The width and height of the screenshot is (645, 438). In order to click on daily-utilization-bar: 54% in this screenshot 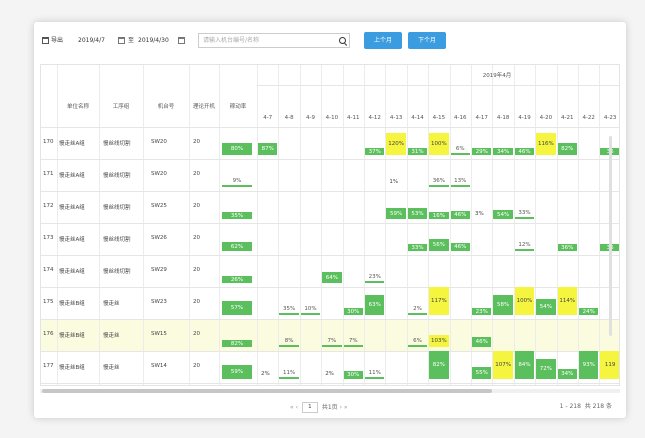, I will do `click(546, 307)`.